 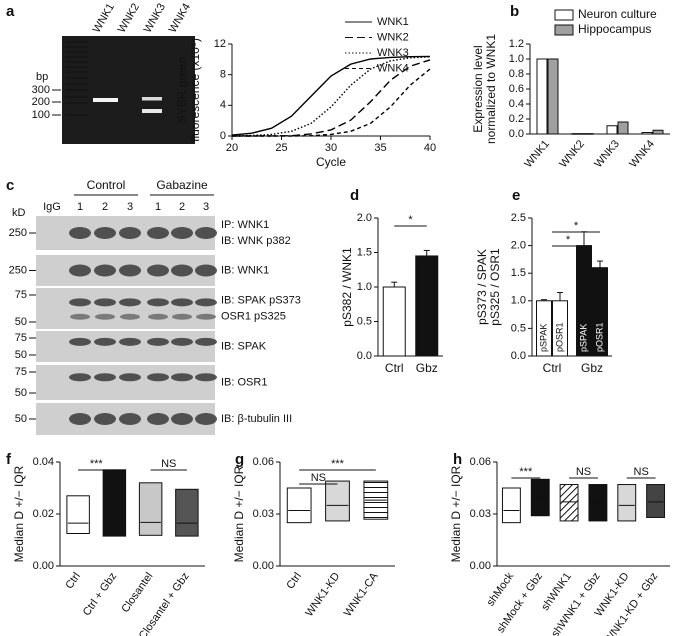 I want to click on y-tick-label: 0.03, so click(x=480, y=514).